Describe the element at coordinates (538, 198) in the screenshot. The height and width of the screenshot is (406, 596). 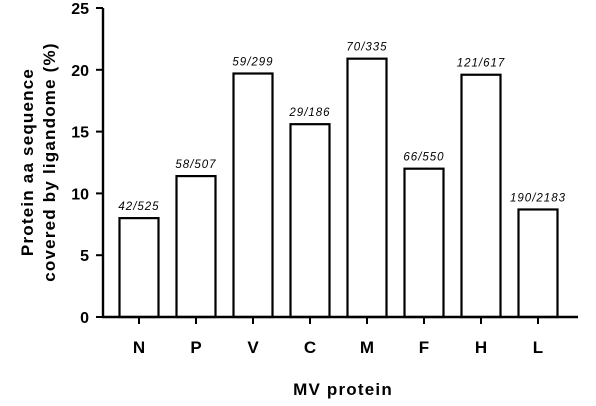
I see `bar-label-l: 190/2183` at that location.